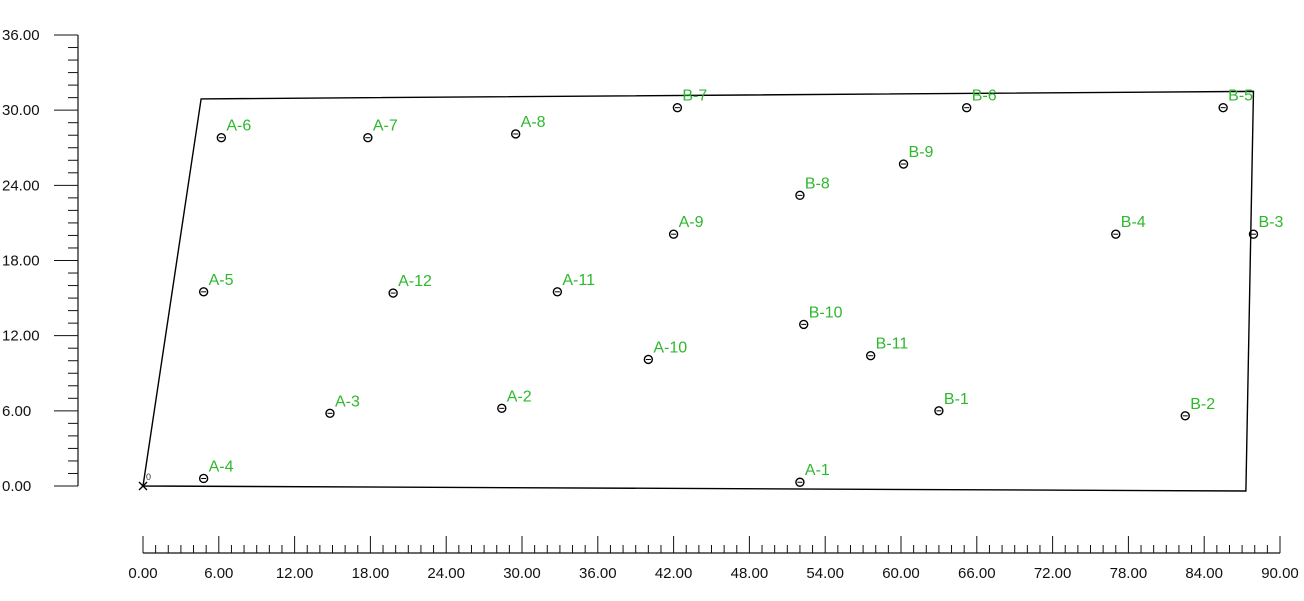 The height and width of the screenshot is (601, 1304). I want to click on survey-point: B-3, so click(1265, 226).